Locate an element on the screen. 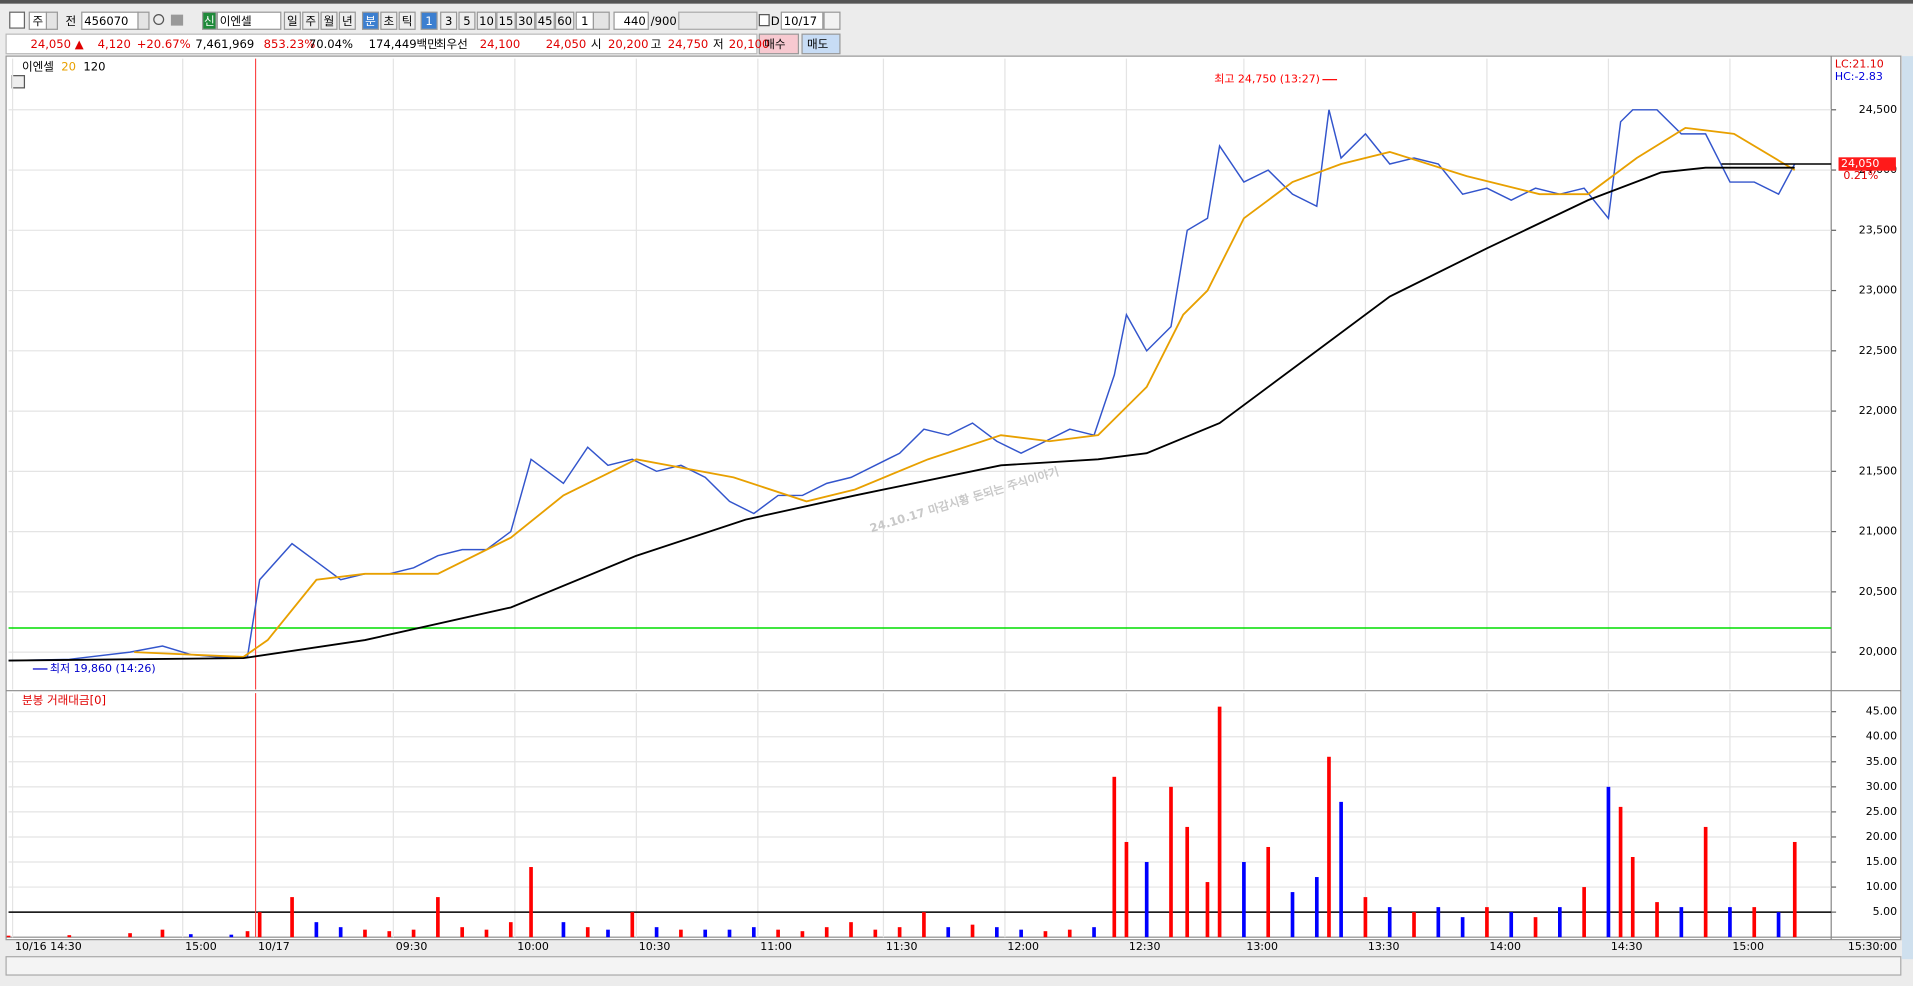 This screenshot has height=986, width=1913. y-tick-label: 5.00 is located at coordinates (1885, 911).